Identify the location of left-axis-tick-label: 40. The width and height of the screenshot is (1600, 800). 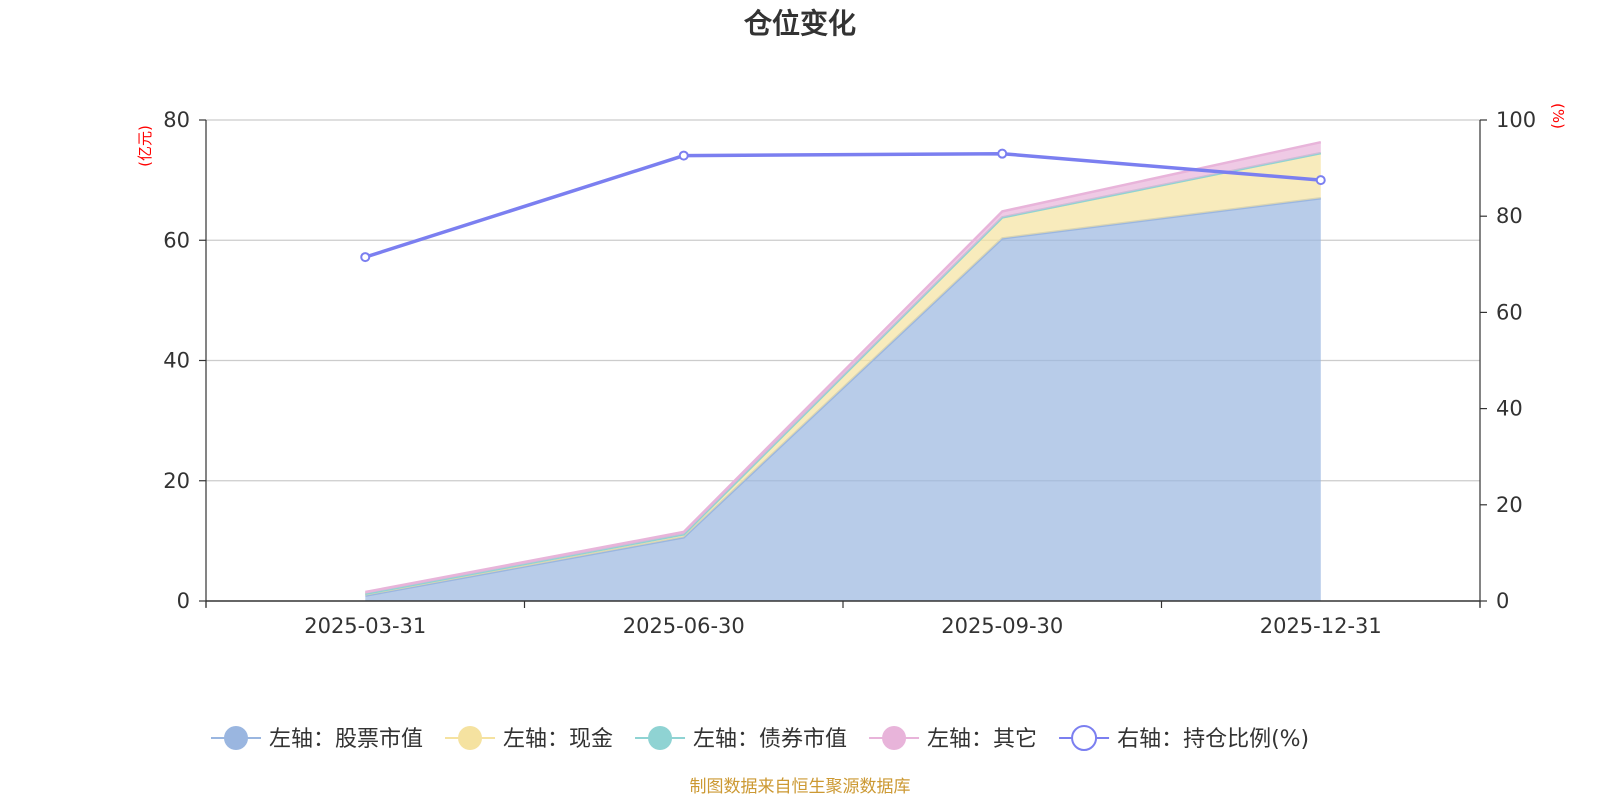
(176, 361).